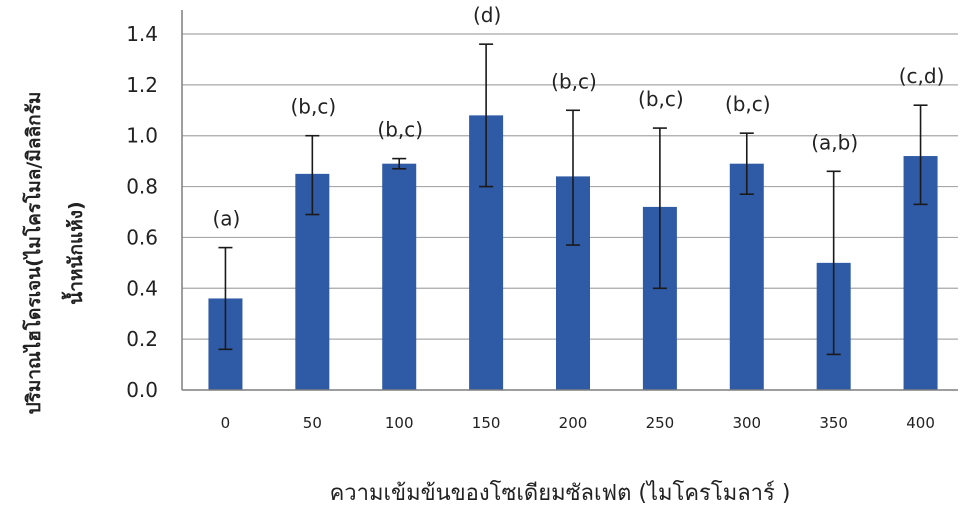 The height and width of the screenshot is (518, 964). What do you see at coordinates (226, 423) in the screenshot?
I see `x-tick-label: 0` at bounding box center [226, 423].